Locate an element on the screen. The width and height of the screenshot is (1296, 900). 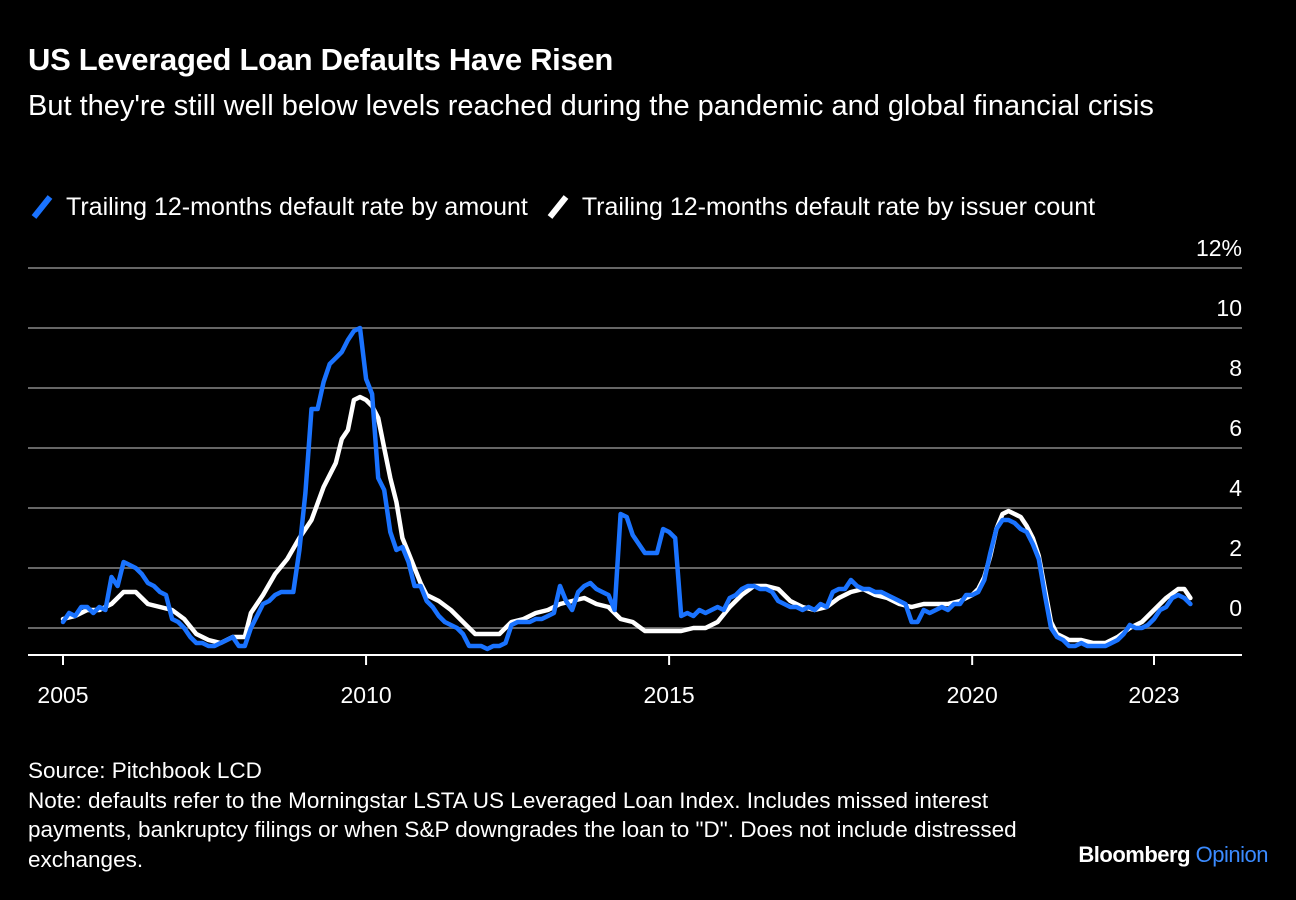
y-tick-label: 8 is located at coordinates (1235, 368).